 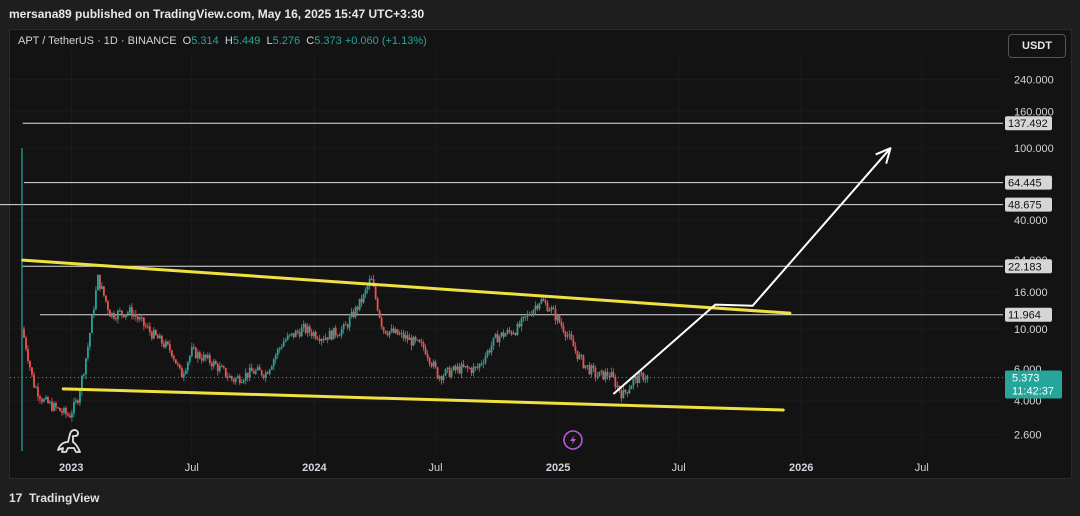 What do you see at coordinates (1031, 330) in the screenshot?
I see `y-tick-label: 10.000` at bounding box center [1031, 330].